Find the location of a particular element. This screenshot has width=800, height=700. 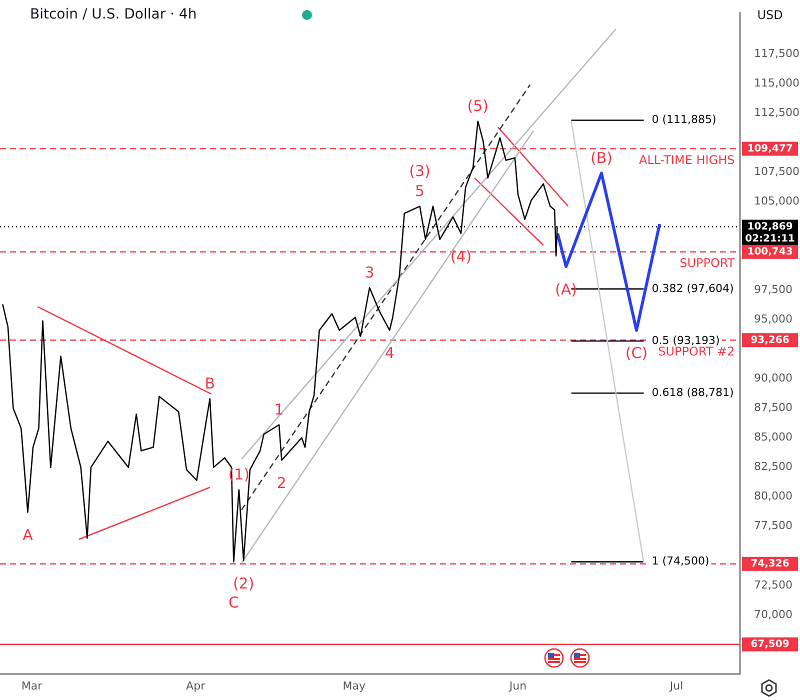

y-axis-title: USD is located at coordinates (770, 15).